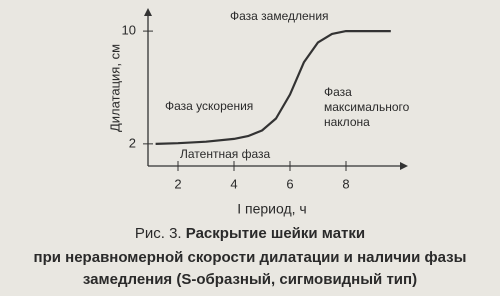 This screenshot has width=500, height=296. I want to click on x-tick-label: 6, so click(289, 183).